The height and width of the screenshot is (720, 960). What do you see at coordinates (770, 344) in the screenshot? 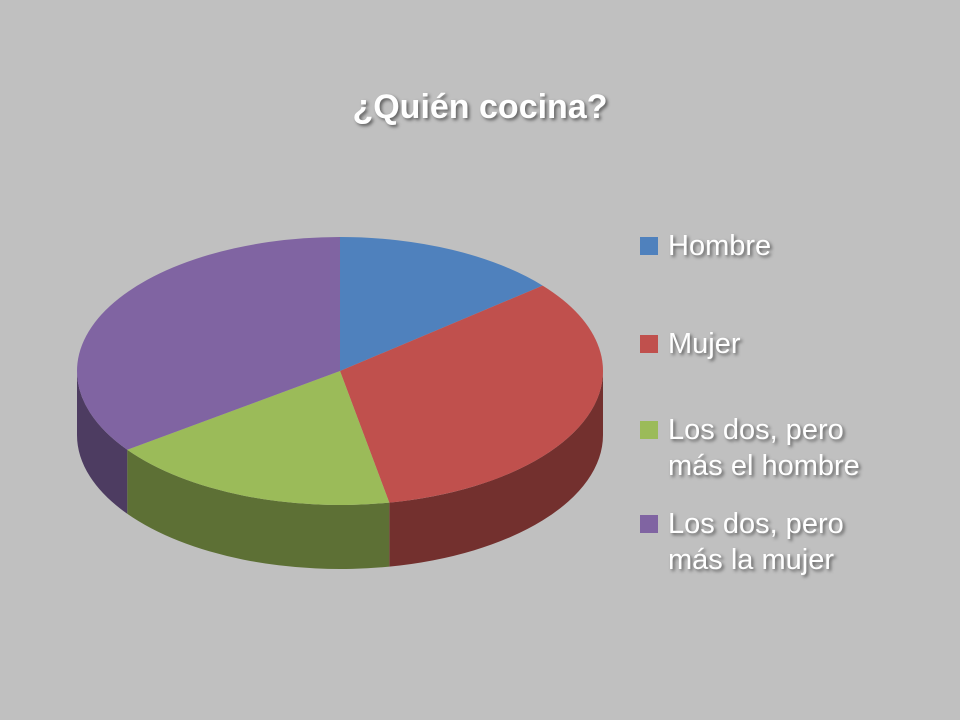
I see `legend-item: Mujer` at bounding box center [770, 344].